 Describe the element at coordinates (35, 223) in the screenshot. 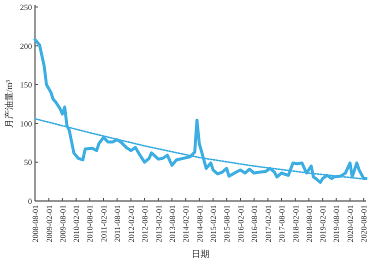

I see `x-tick-label: 2008-08-01` at that location.